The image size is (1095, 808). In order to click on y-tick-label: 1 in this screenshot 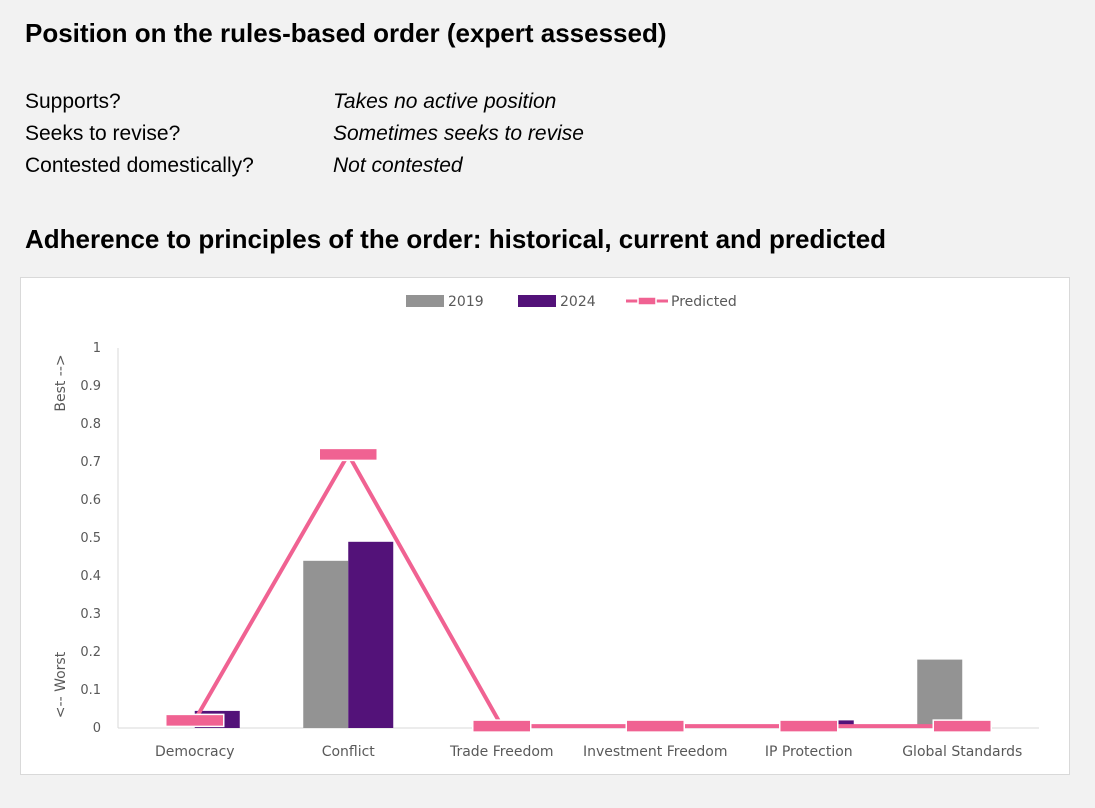, I will do `click(97, 348)`.